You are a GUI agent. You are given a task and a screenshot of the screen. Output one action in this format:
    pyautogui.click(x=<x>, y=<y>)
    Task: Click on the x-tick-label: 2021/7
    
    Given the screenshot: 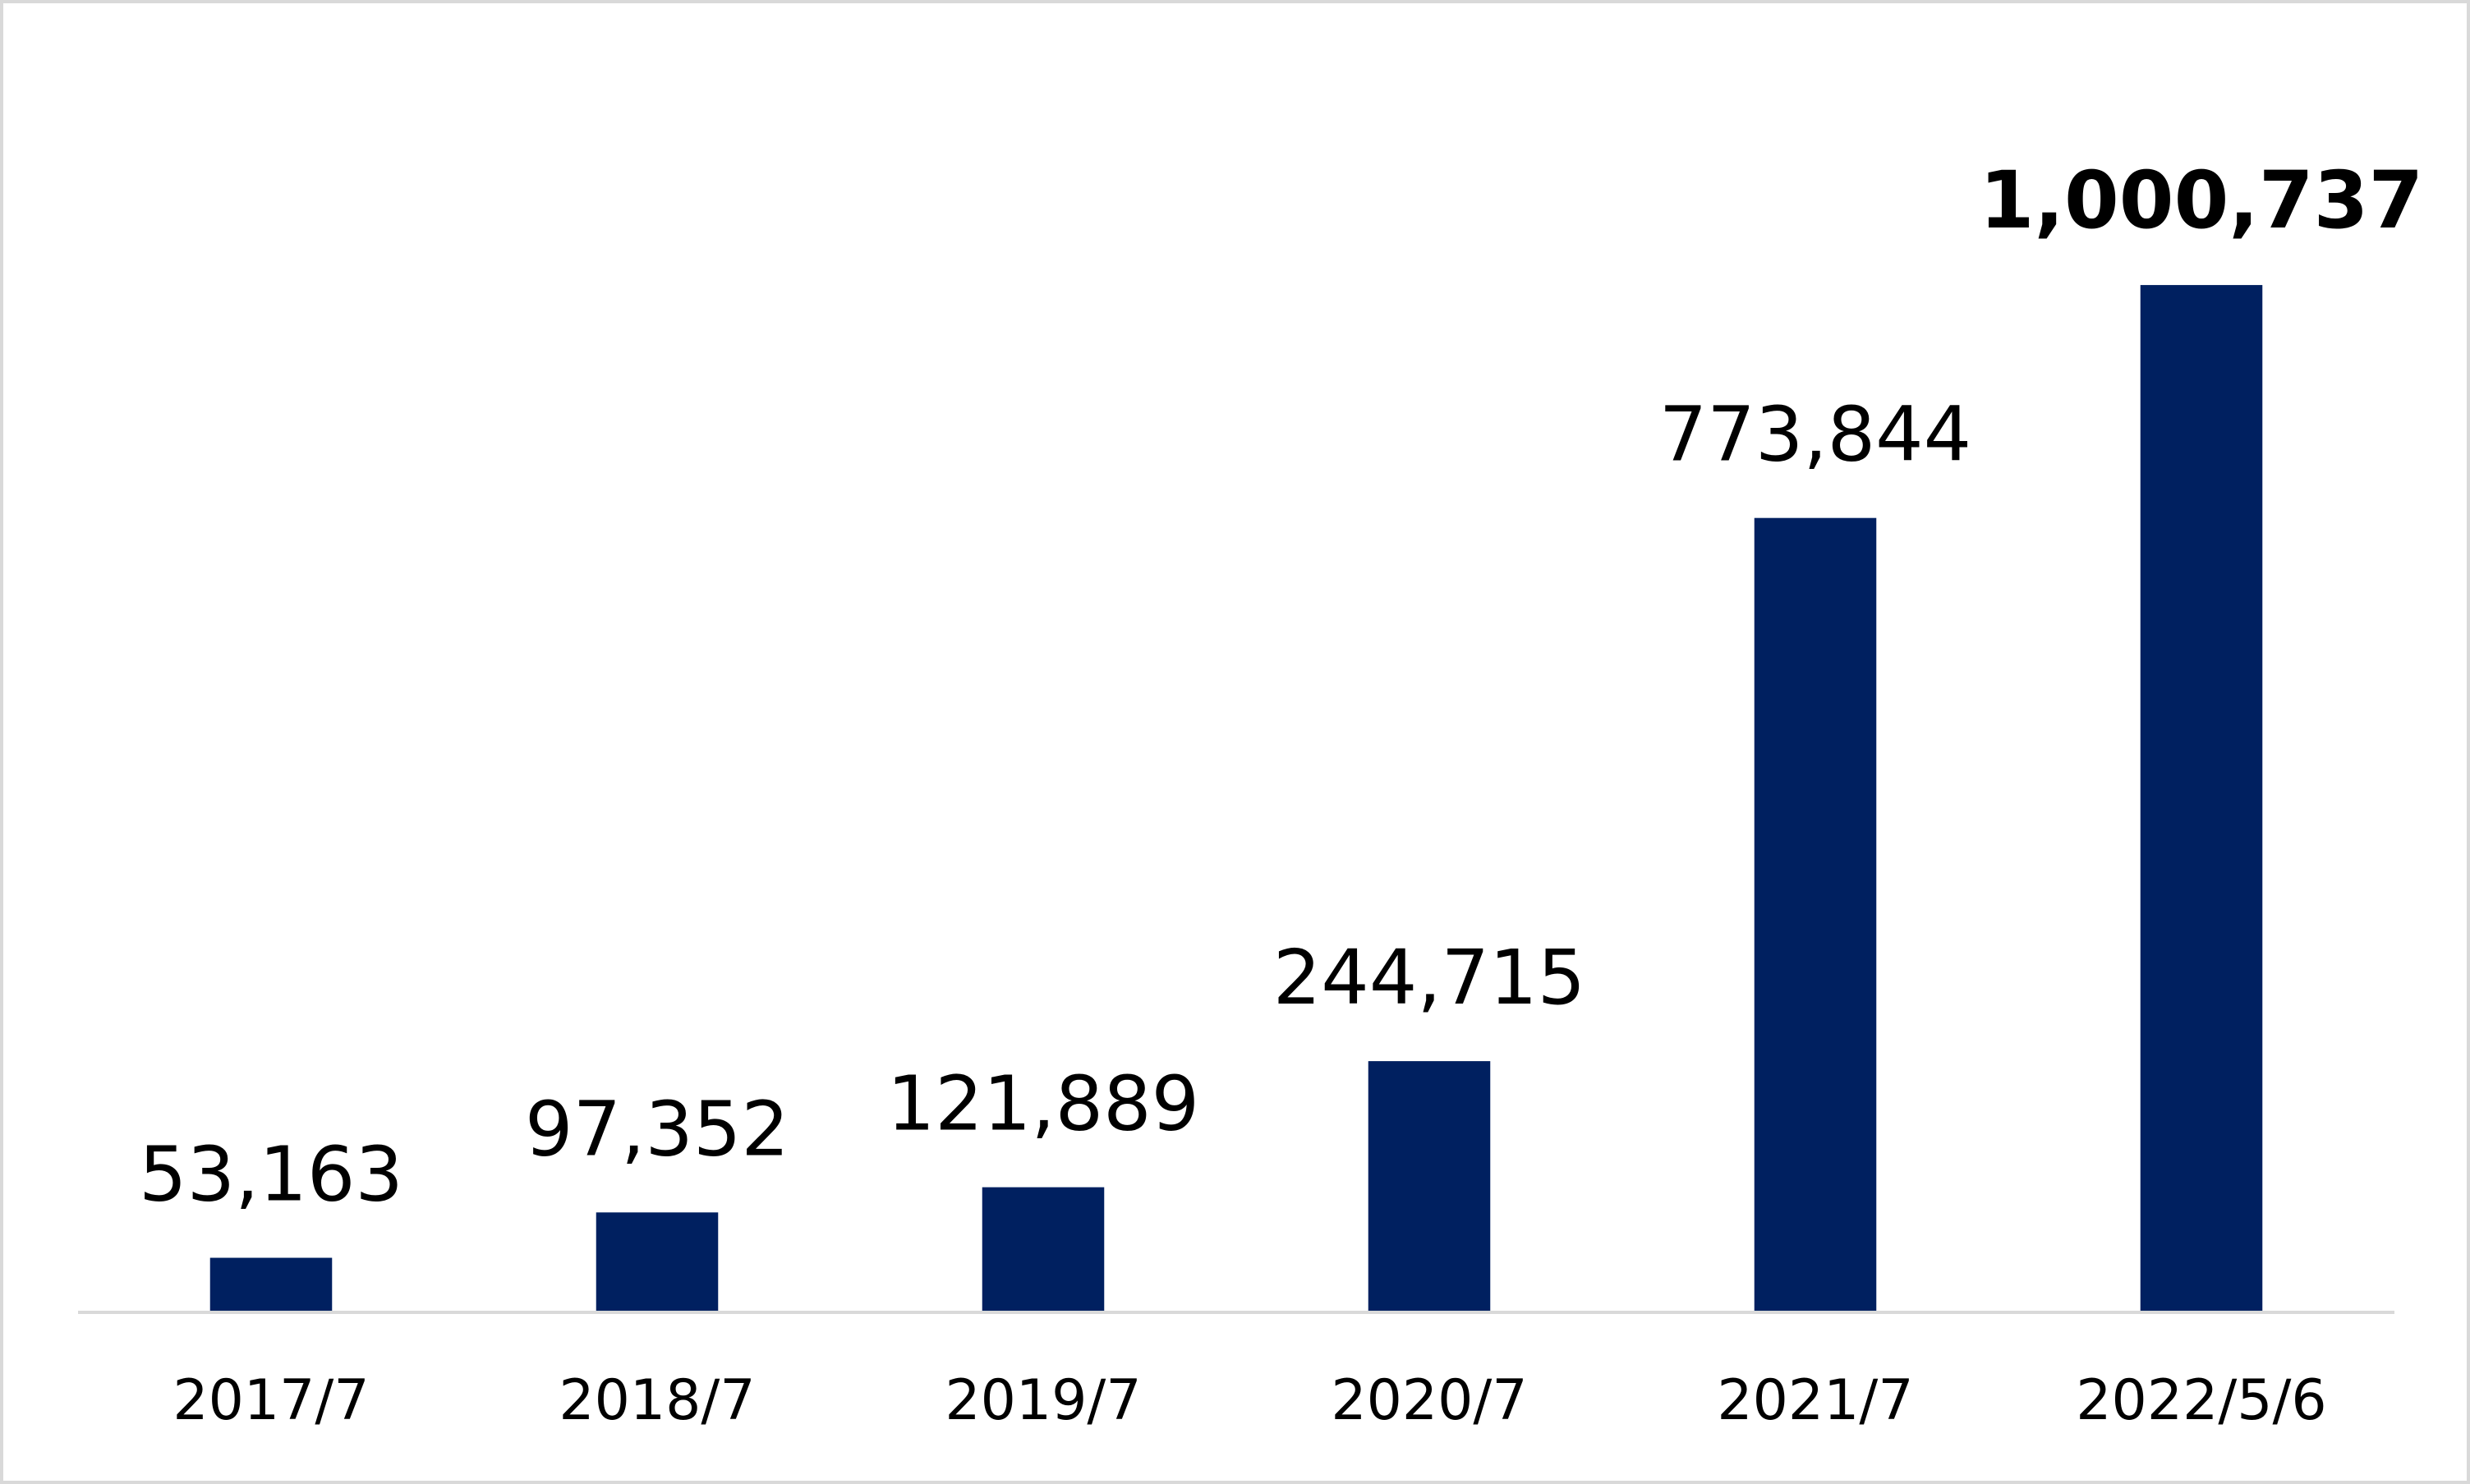 What is the action you would take?
    pyautogui.click(x=1815, y=1400)
    